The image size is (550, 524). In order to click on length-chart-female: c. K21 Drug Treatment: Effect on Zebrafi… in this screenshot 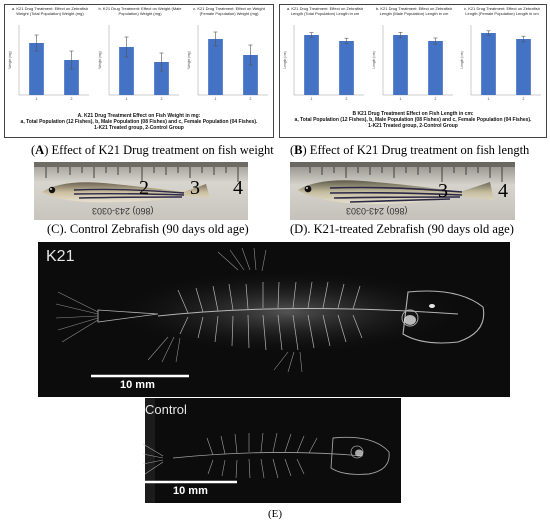, I will do `click(502, 56)`.